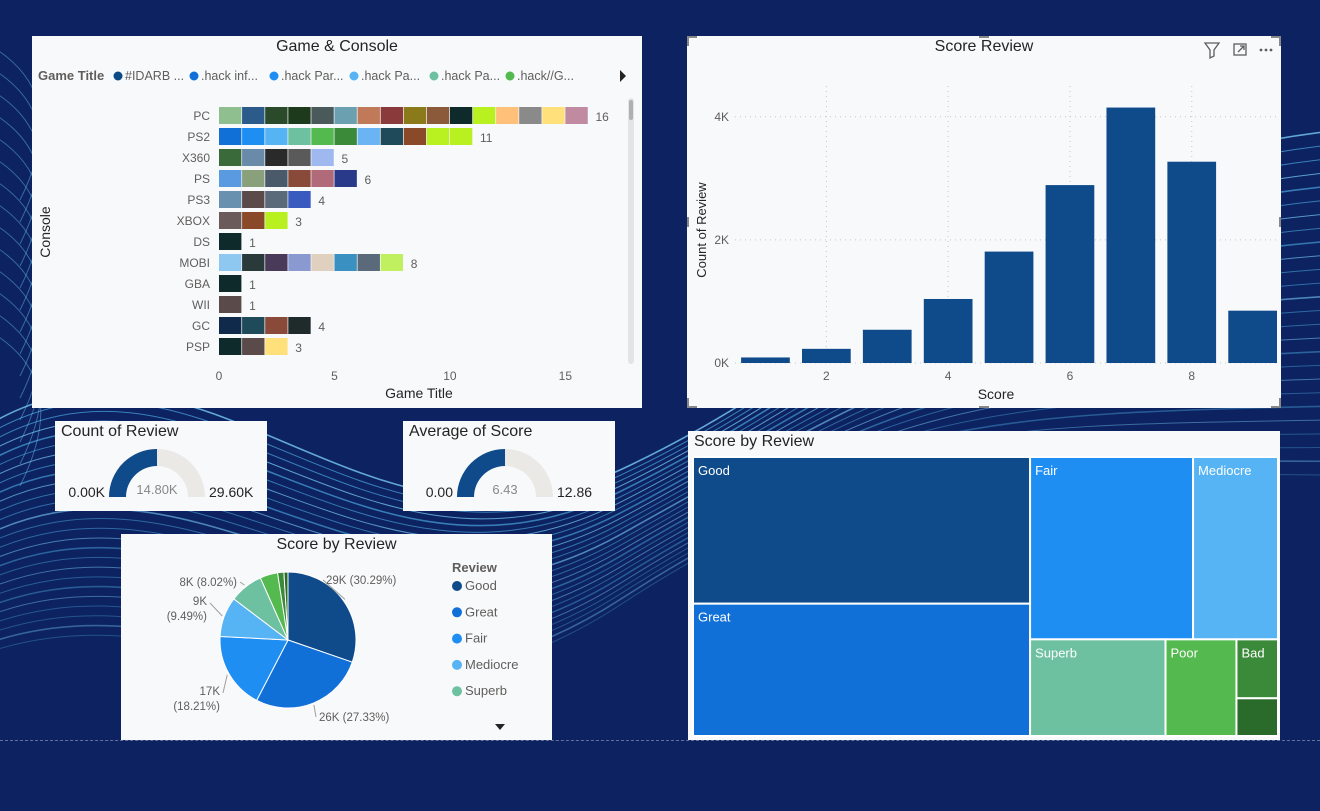 The height and width of the screenshot is (811, 1320). What do you see at coordinates (500, 727) in the screenshot?
I see `legend-scroll-down-icon` at bounding box center [500, 727].